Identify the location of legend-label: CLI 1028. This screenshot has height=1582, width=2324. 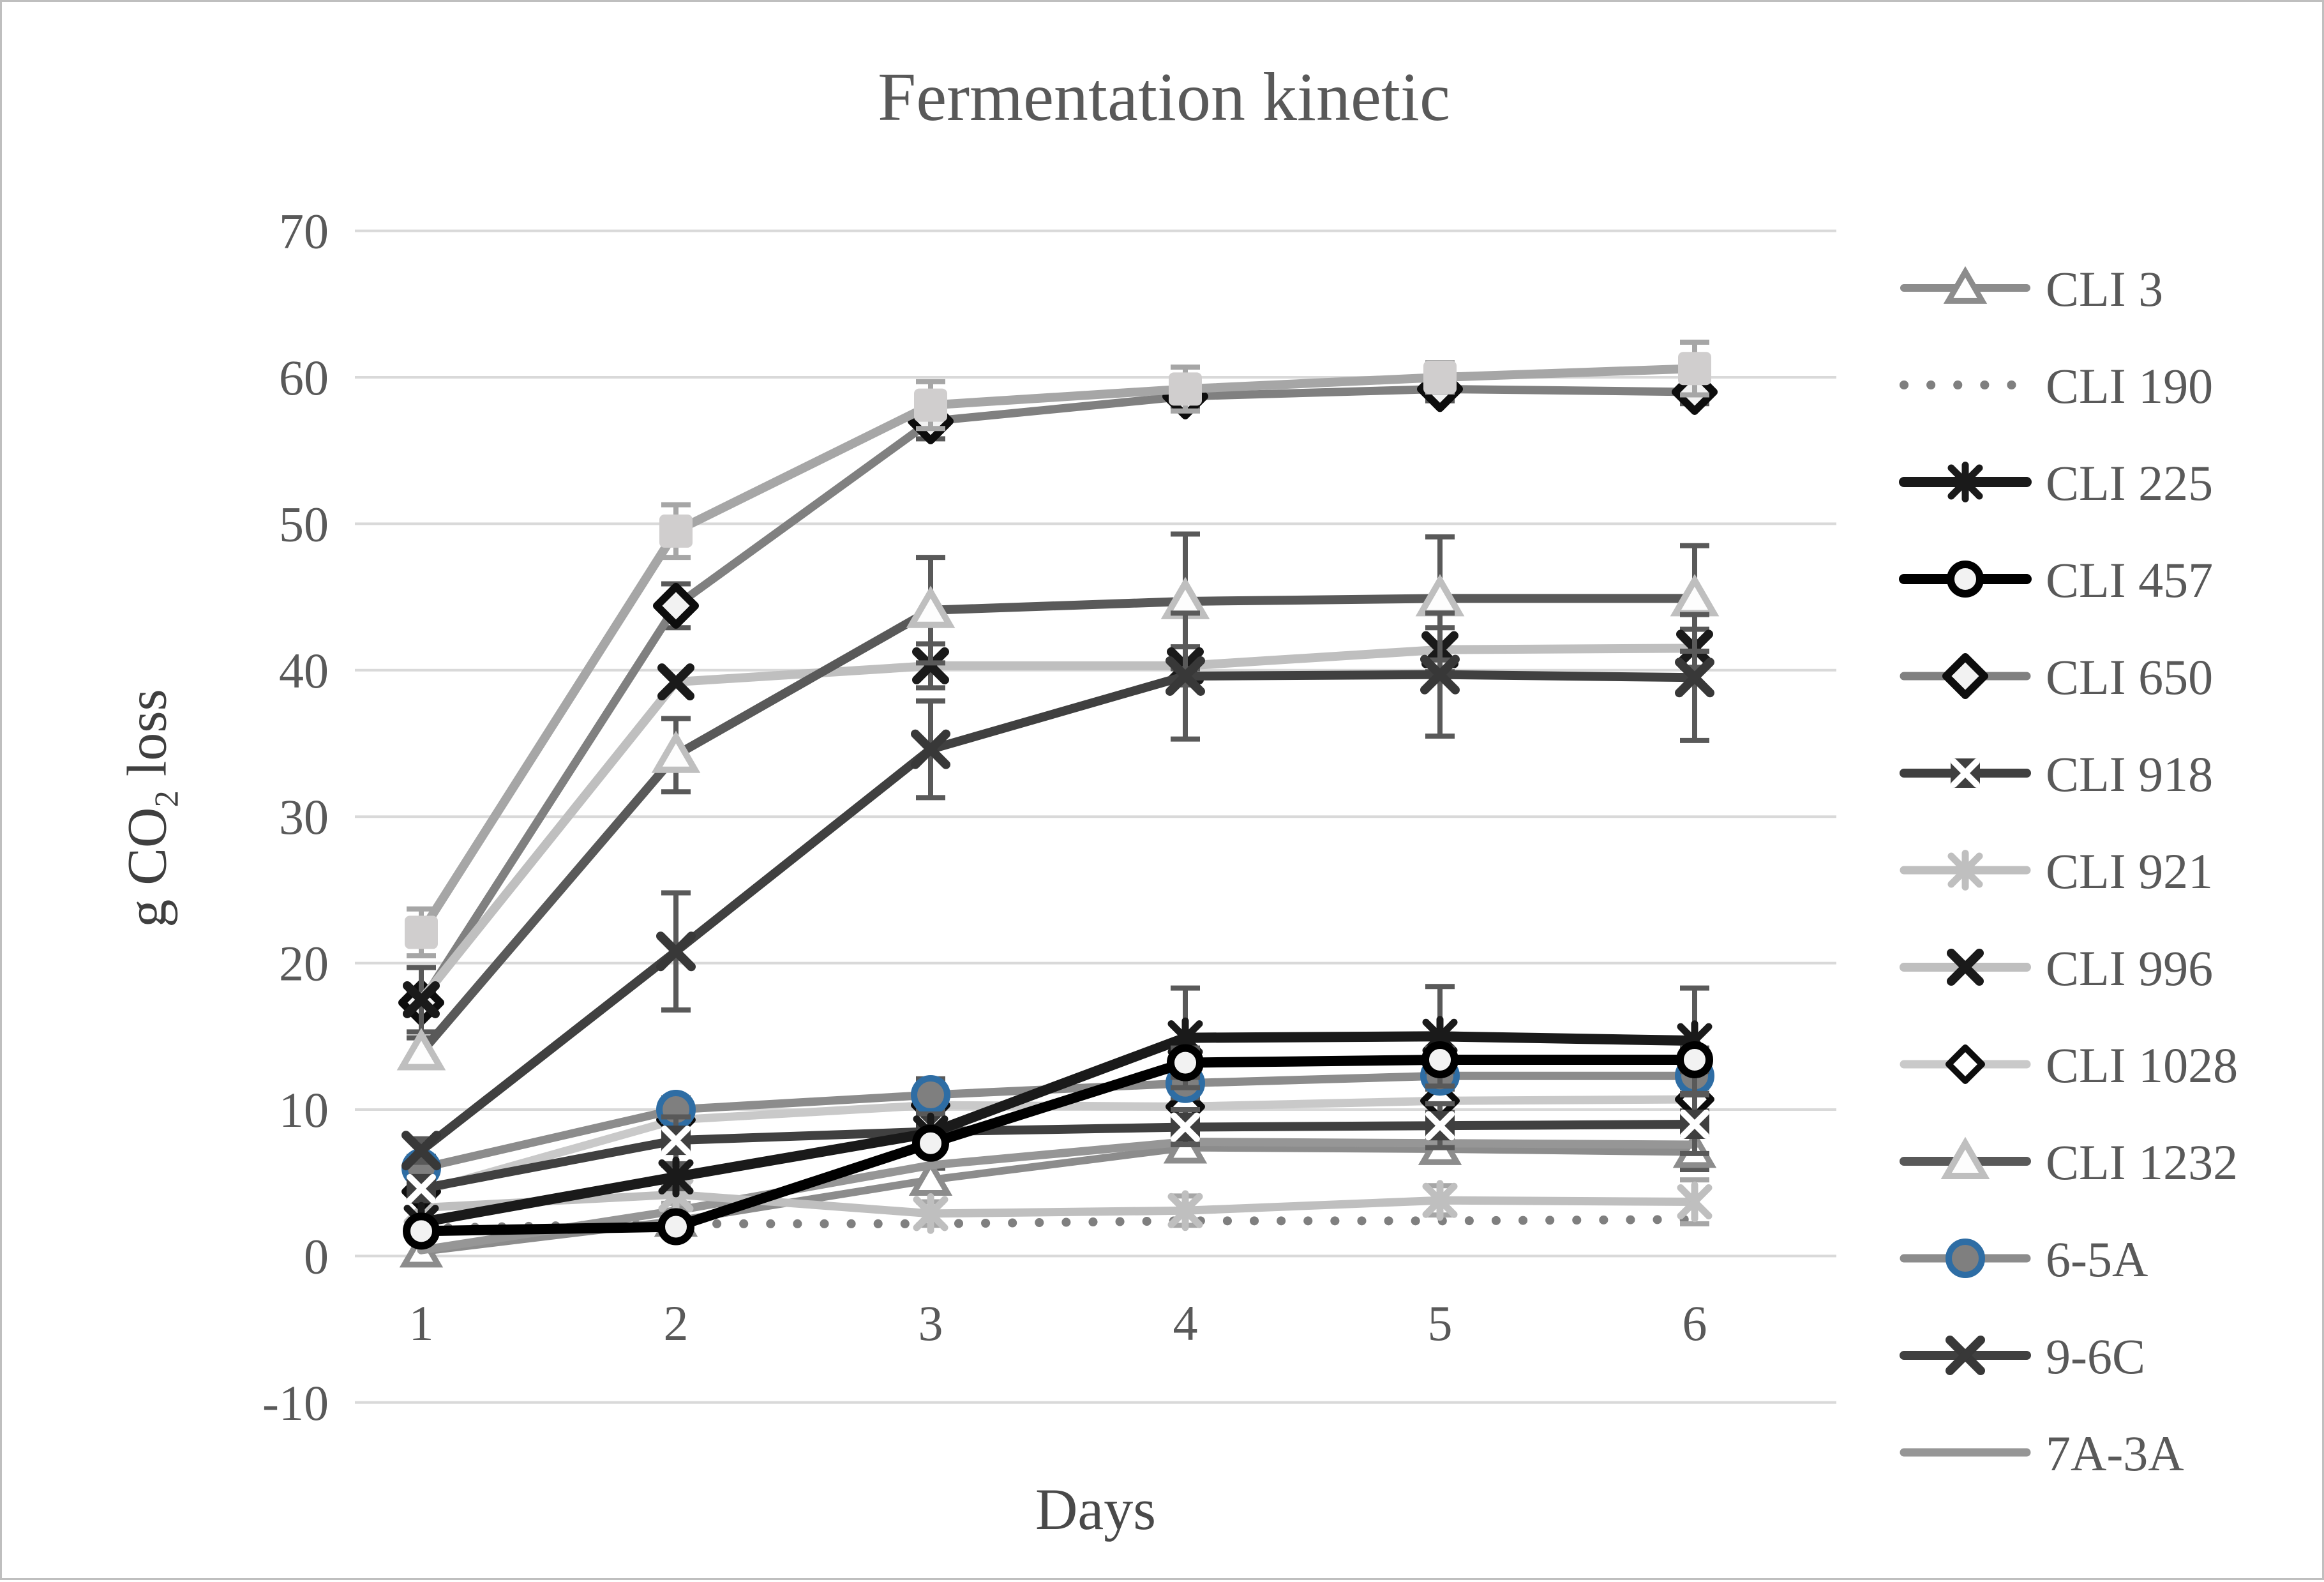
(2142, 1065).